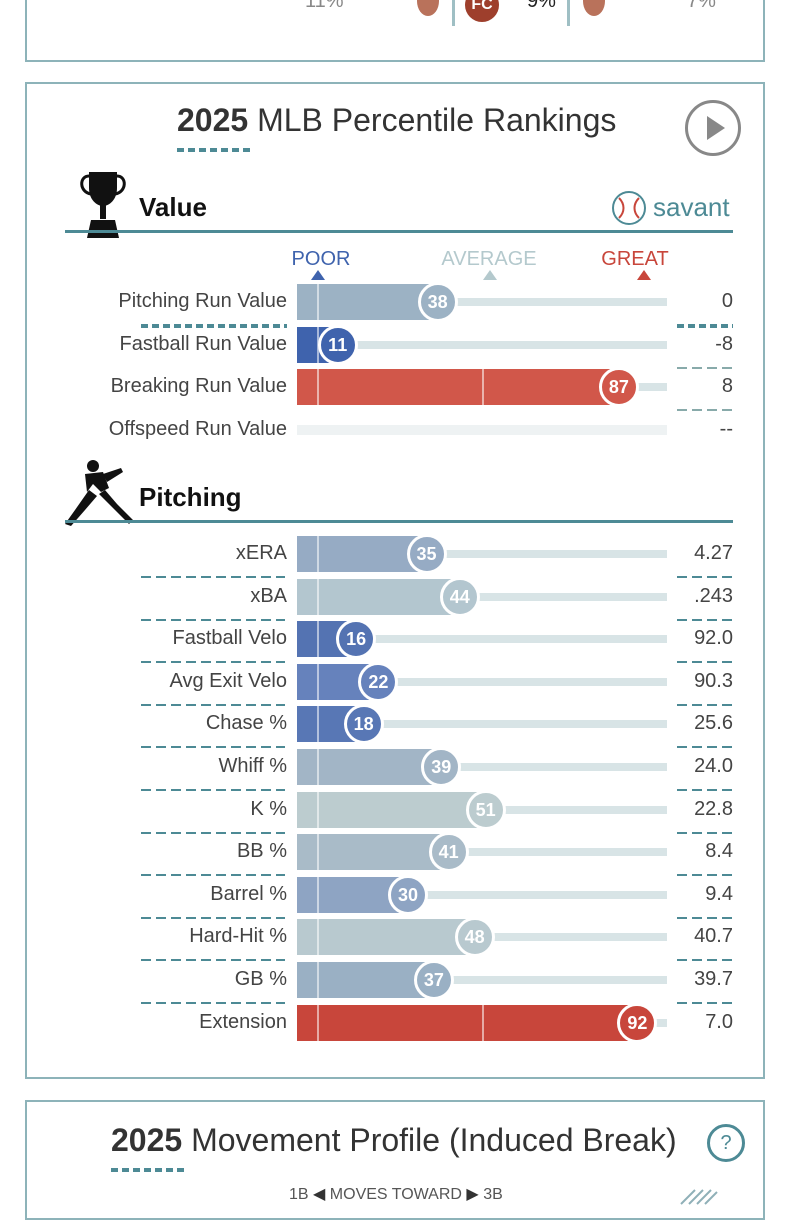 Image resolution: width=793 pixels, height=1220 pixels. What do you see at coordinates (399, 231) in the screenshot?
I see `value-section-line` at bounding box center [399, 231].